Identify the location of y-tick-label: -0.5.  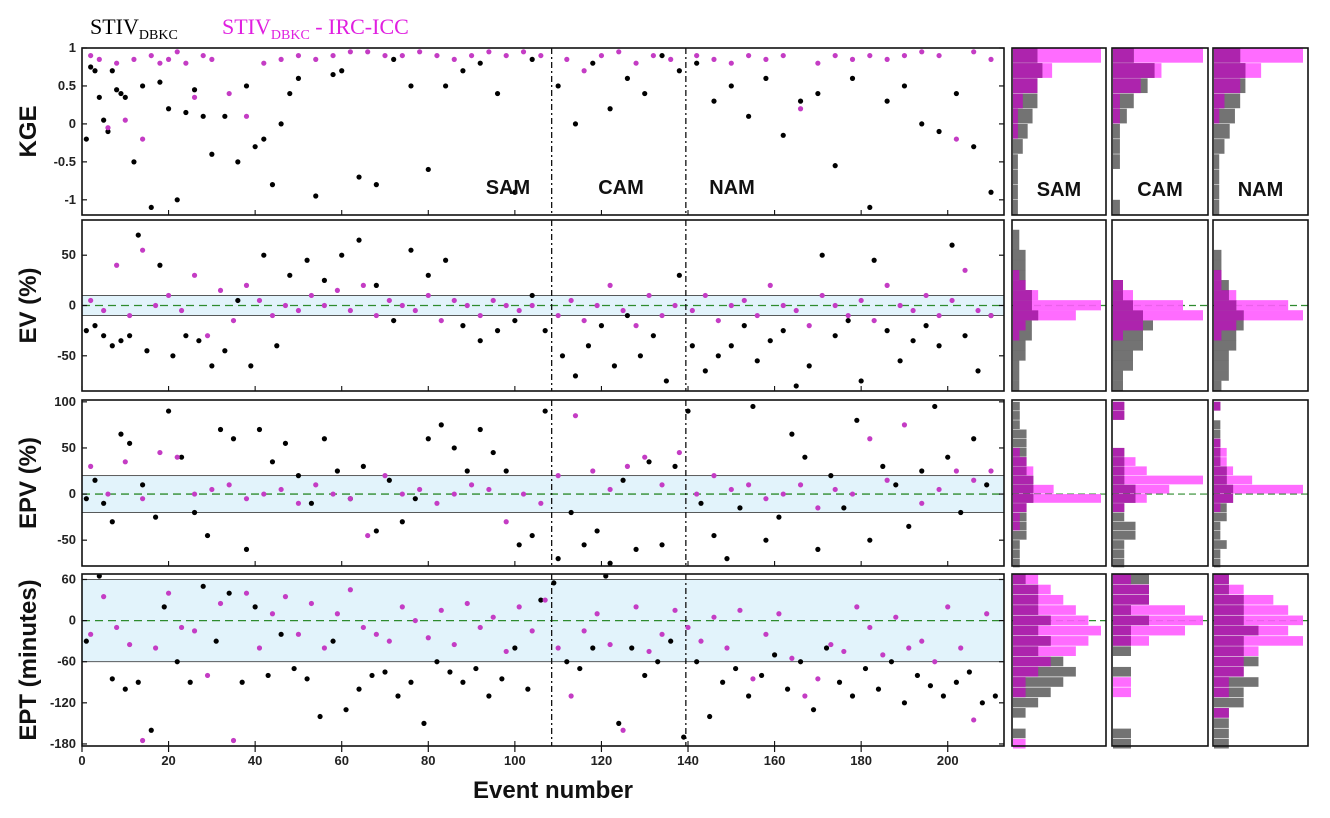
(65, 161).